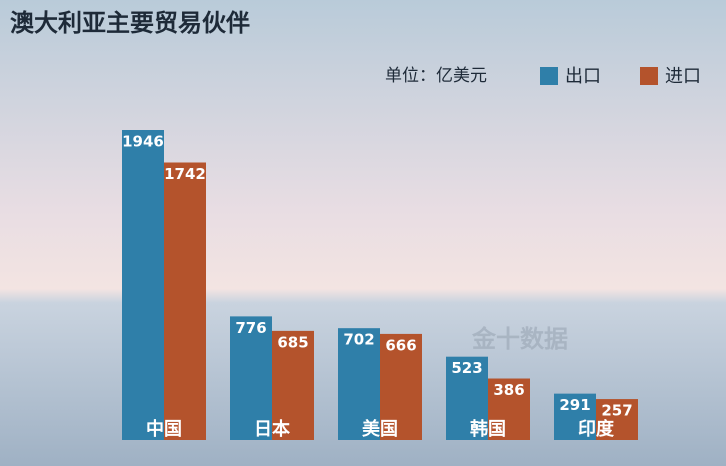 This screenshot has width=726, height=466. Describe the element at coordinates (616, 411) in the screenshot. I see `value-label: 257` at that location.